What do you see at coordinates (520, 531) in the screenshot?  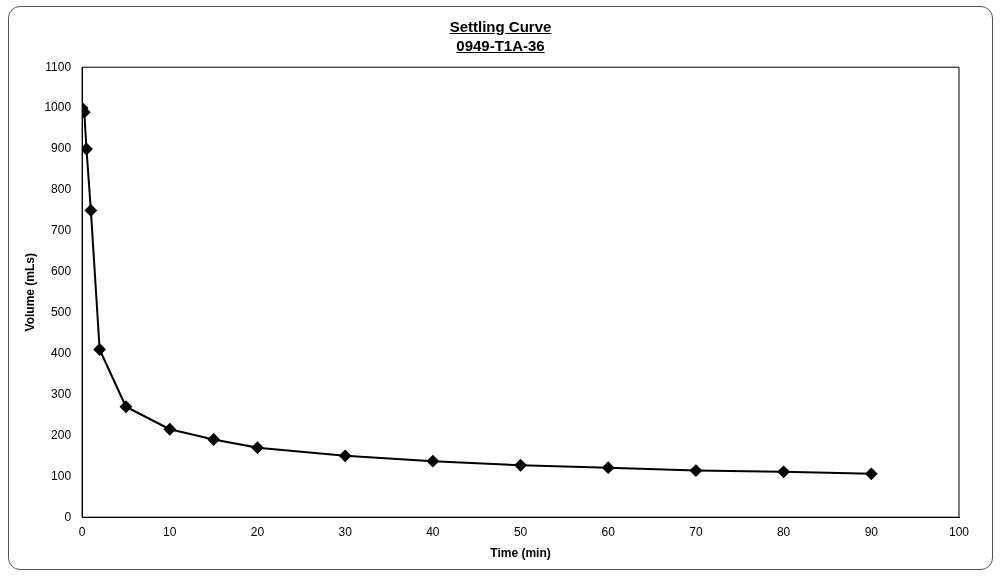 I see `x-tick-label: 50` at bounding box center [520, 531].